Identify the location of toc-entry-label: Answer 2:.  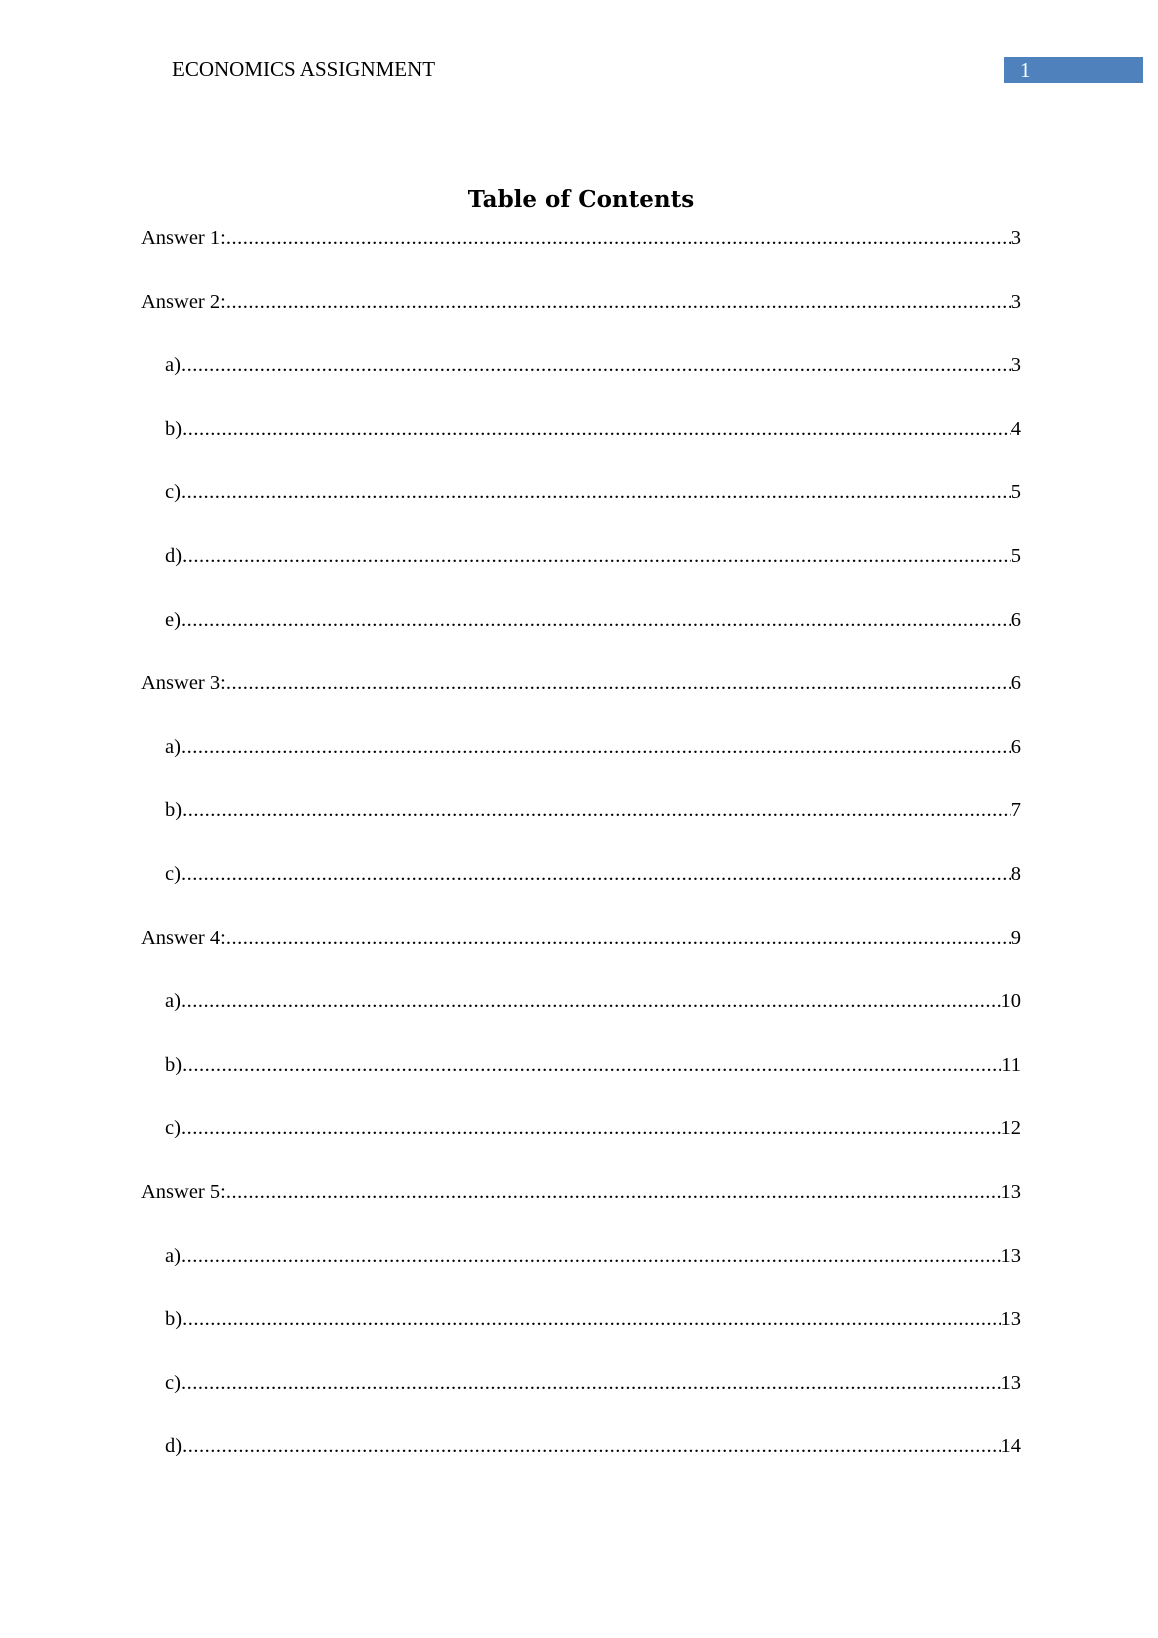
(183, 301).